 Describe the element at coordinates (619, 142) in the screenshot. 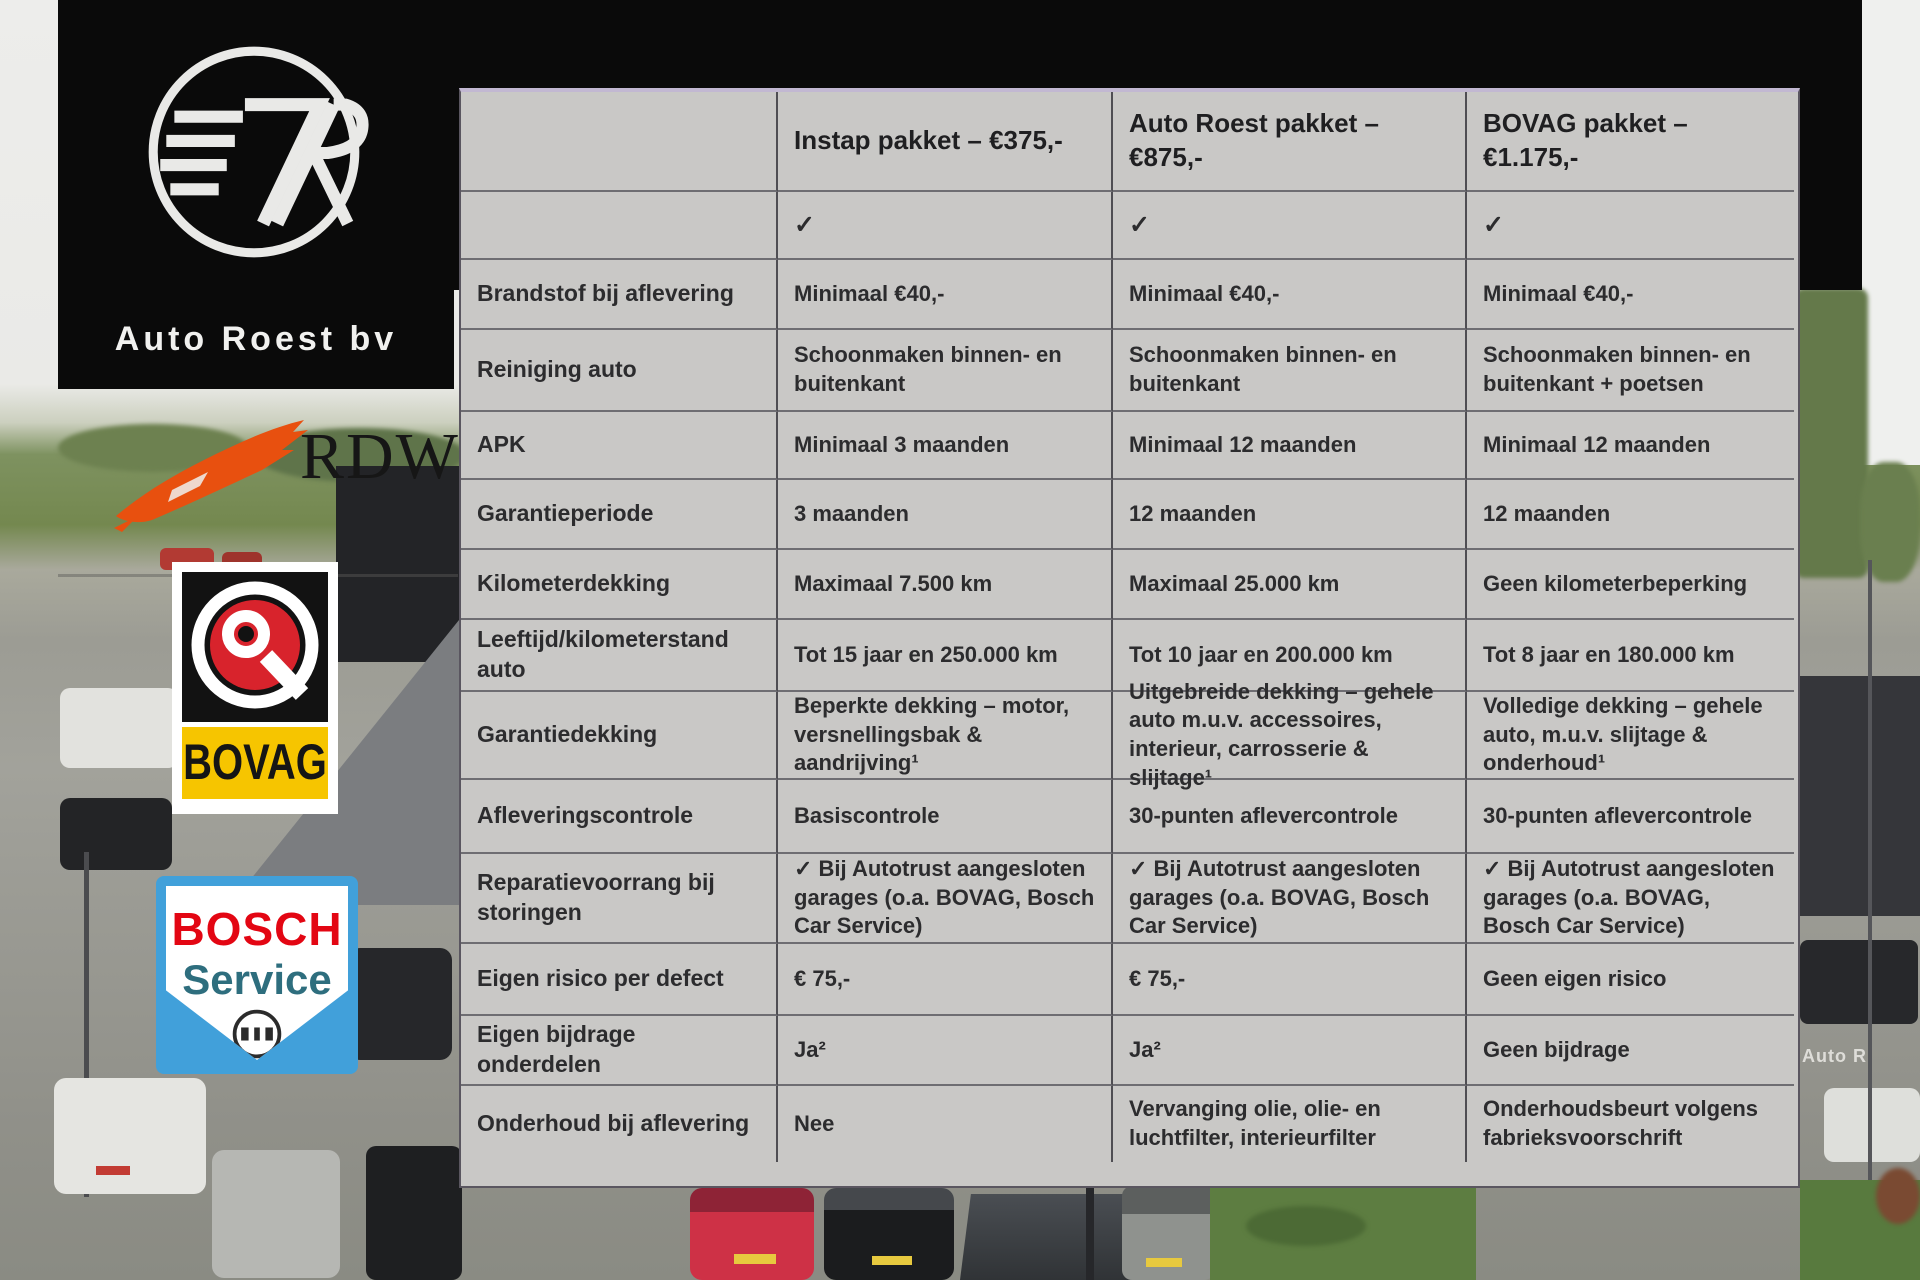

I see `column-header` at that location.